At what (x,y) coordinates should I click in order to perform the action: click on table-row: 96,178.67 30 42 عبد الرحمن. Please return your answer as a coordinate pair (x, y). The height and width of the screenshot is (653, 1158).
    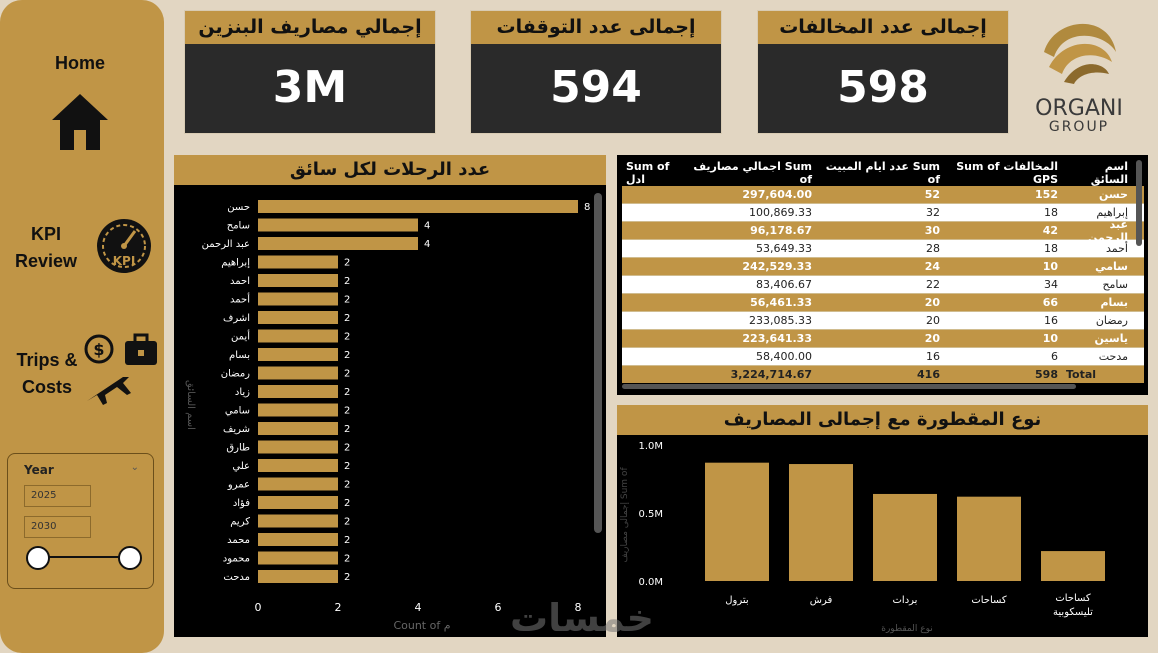
    Looking at the image, I should click on (883, 231).